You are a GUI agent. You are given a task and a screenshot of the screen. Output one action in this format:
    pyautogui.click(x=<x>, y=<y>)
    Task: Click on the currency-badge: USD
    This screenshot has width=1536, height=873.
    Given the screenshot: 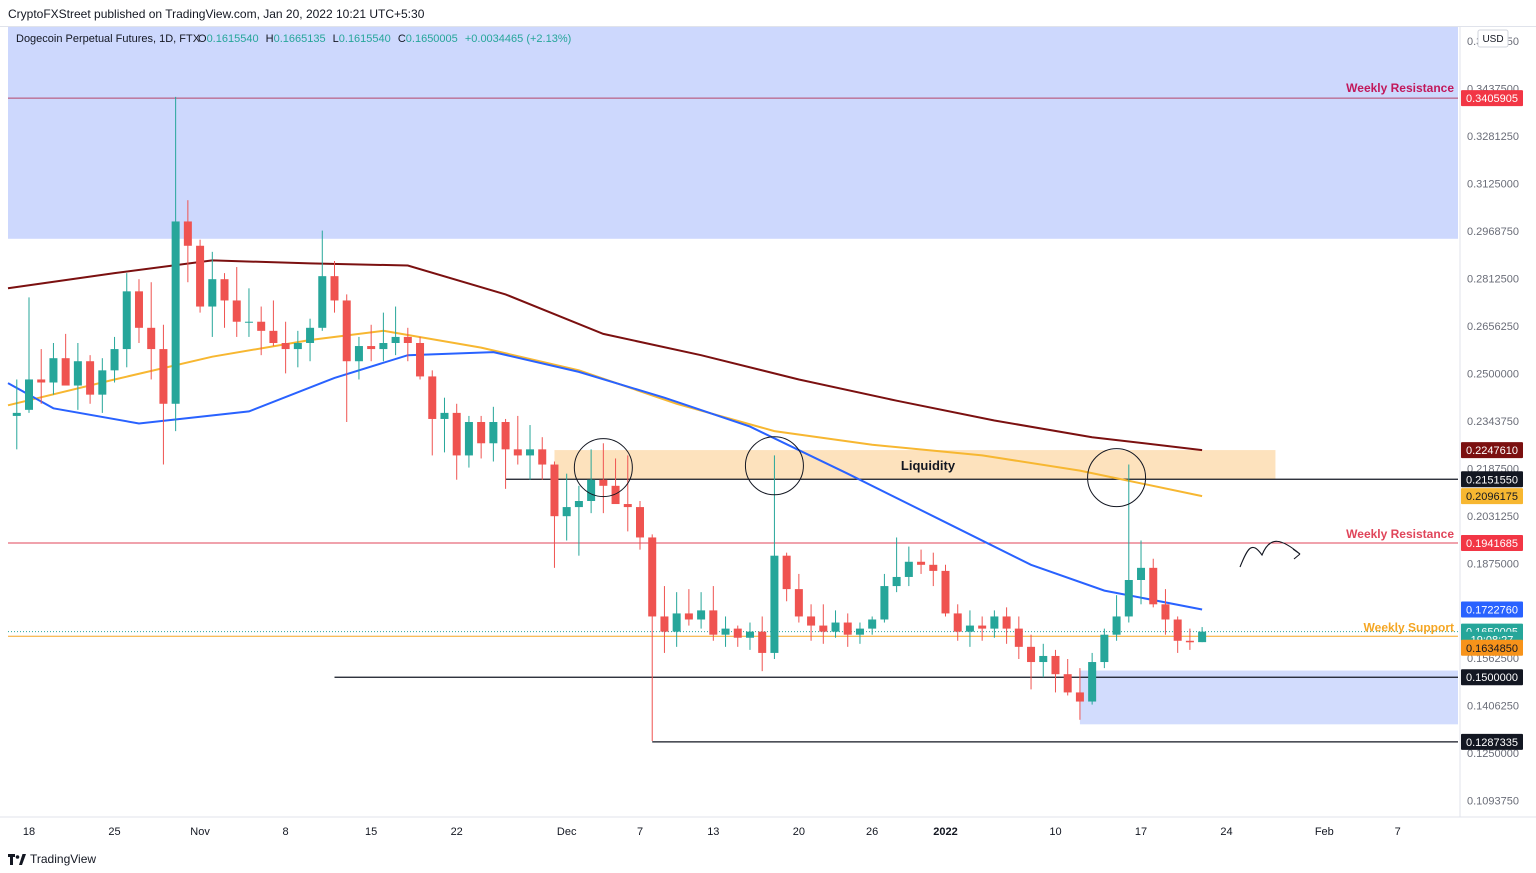 What is the action you would take?
    pyautogui.click(x=1493, y=38)
    